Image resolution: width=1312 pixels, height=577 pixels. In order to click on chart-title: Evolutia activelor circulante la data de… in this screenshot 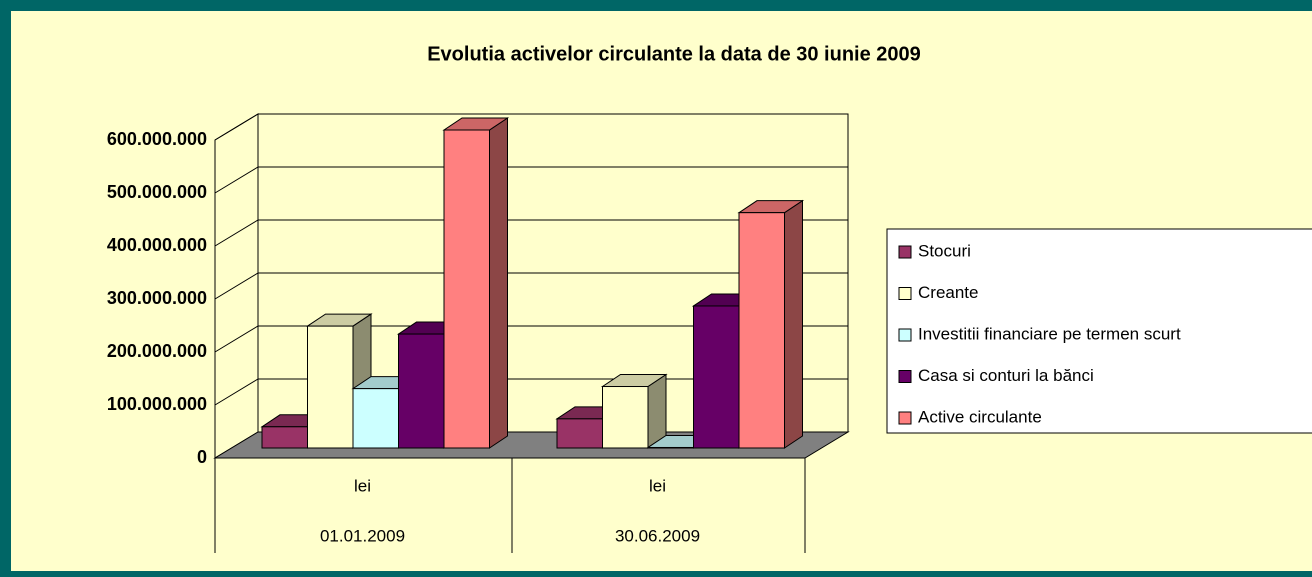, I will do `click(674, 54)`.